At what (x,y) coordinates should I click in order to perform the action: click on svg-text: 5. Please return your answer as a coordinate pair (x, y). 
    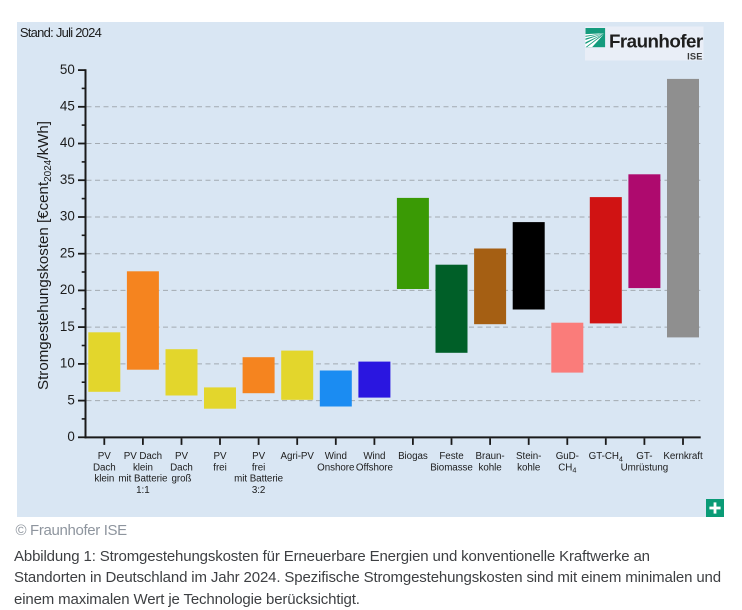
    Looking at the image, I should click on (70, 399).